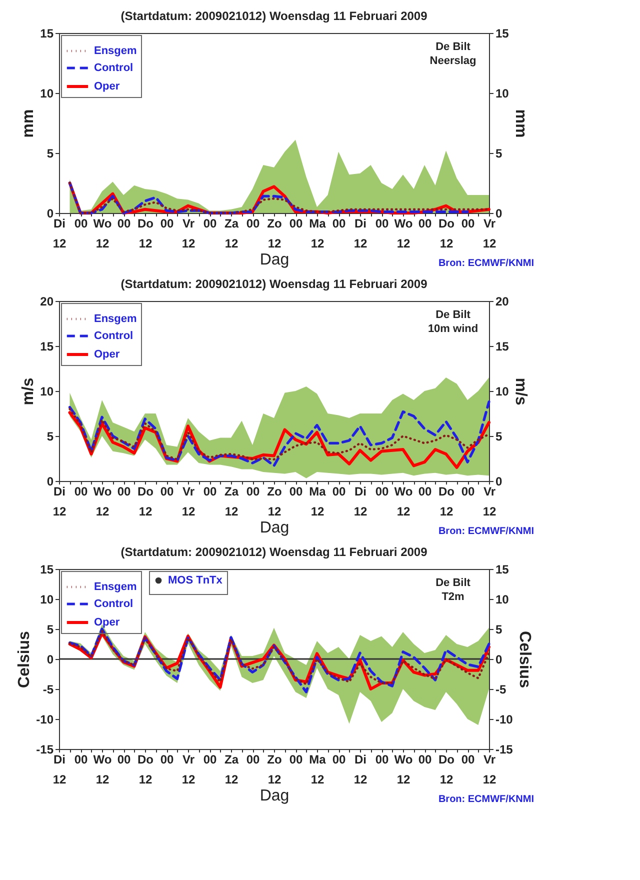 This screenshot has height=880, width=640. Describe the element at coordinates (47, 301) in the screenshot. I see `y-tick-label: 20` at that location.